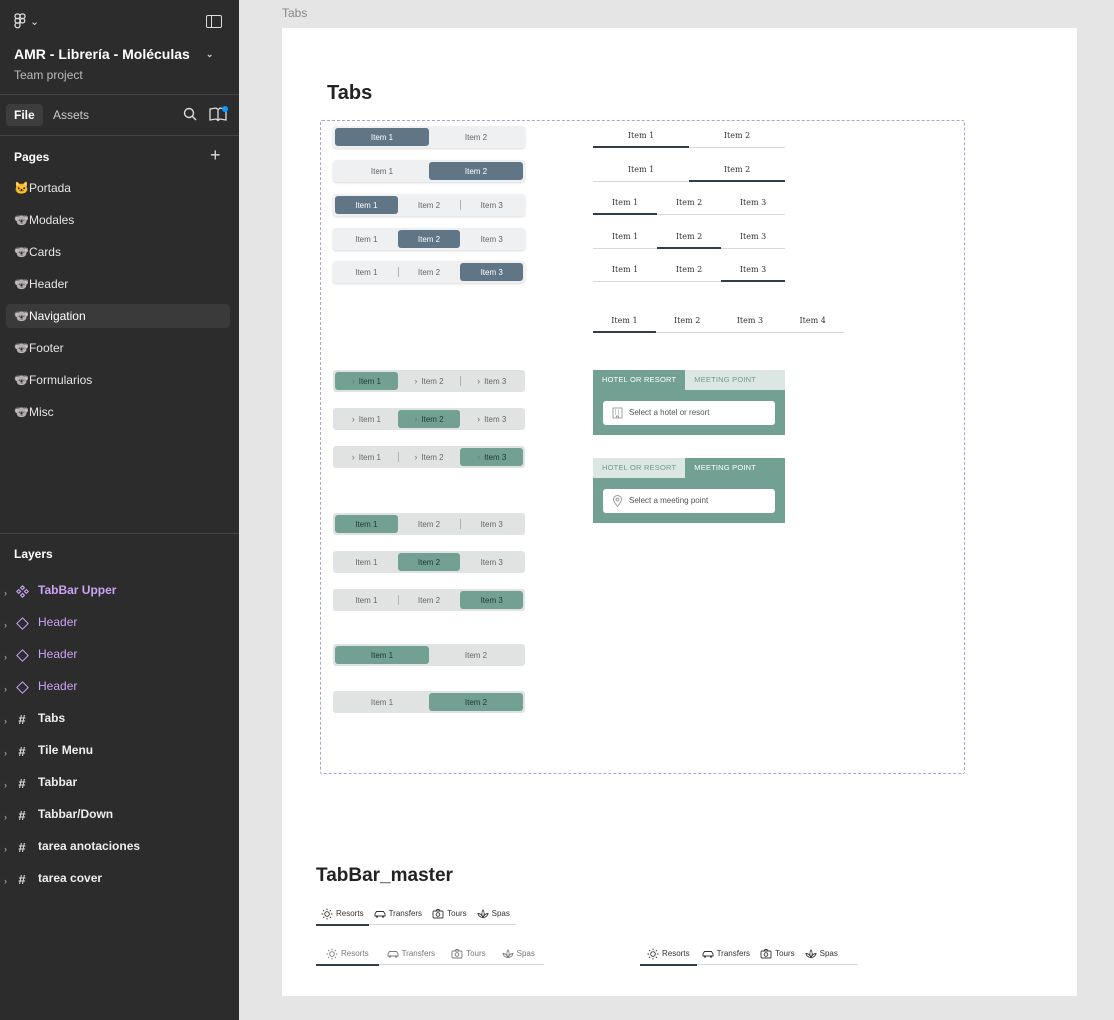  Describe the element at coordinates (218, 114) in the screenshot. I see `library-icon` at that location.